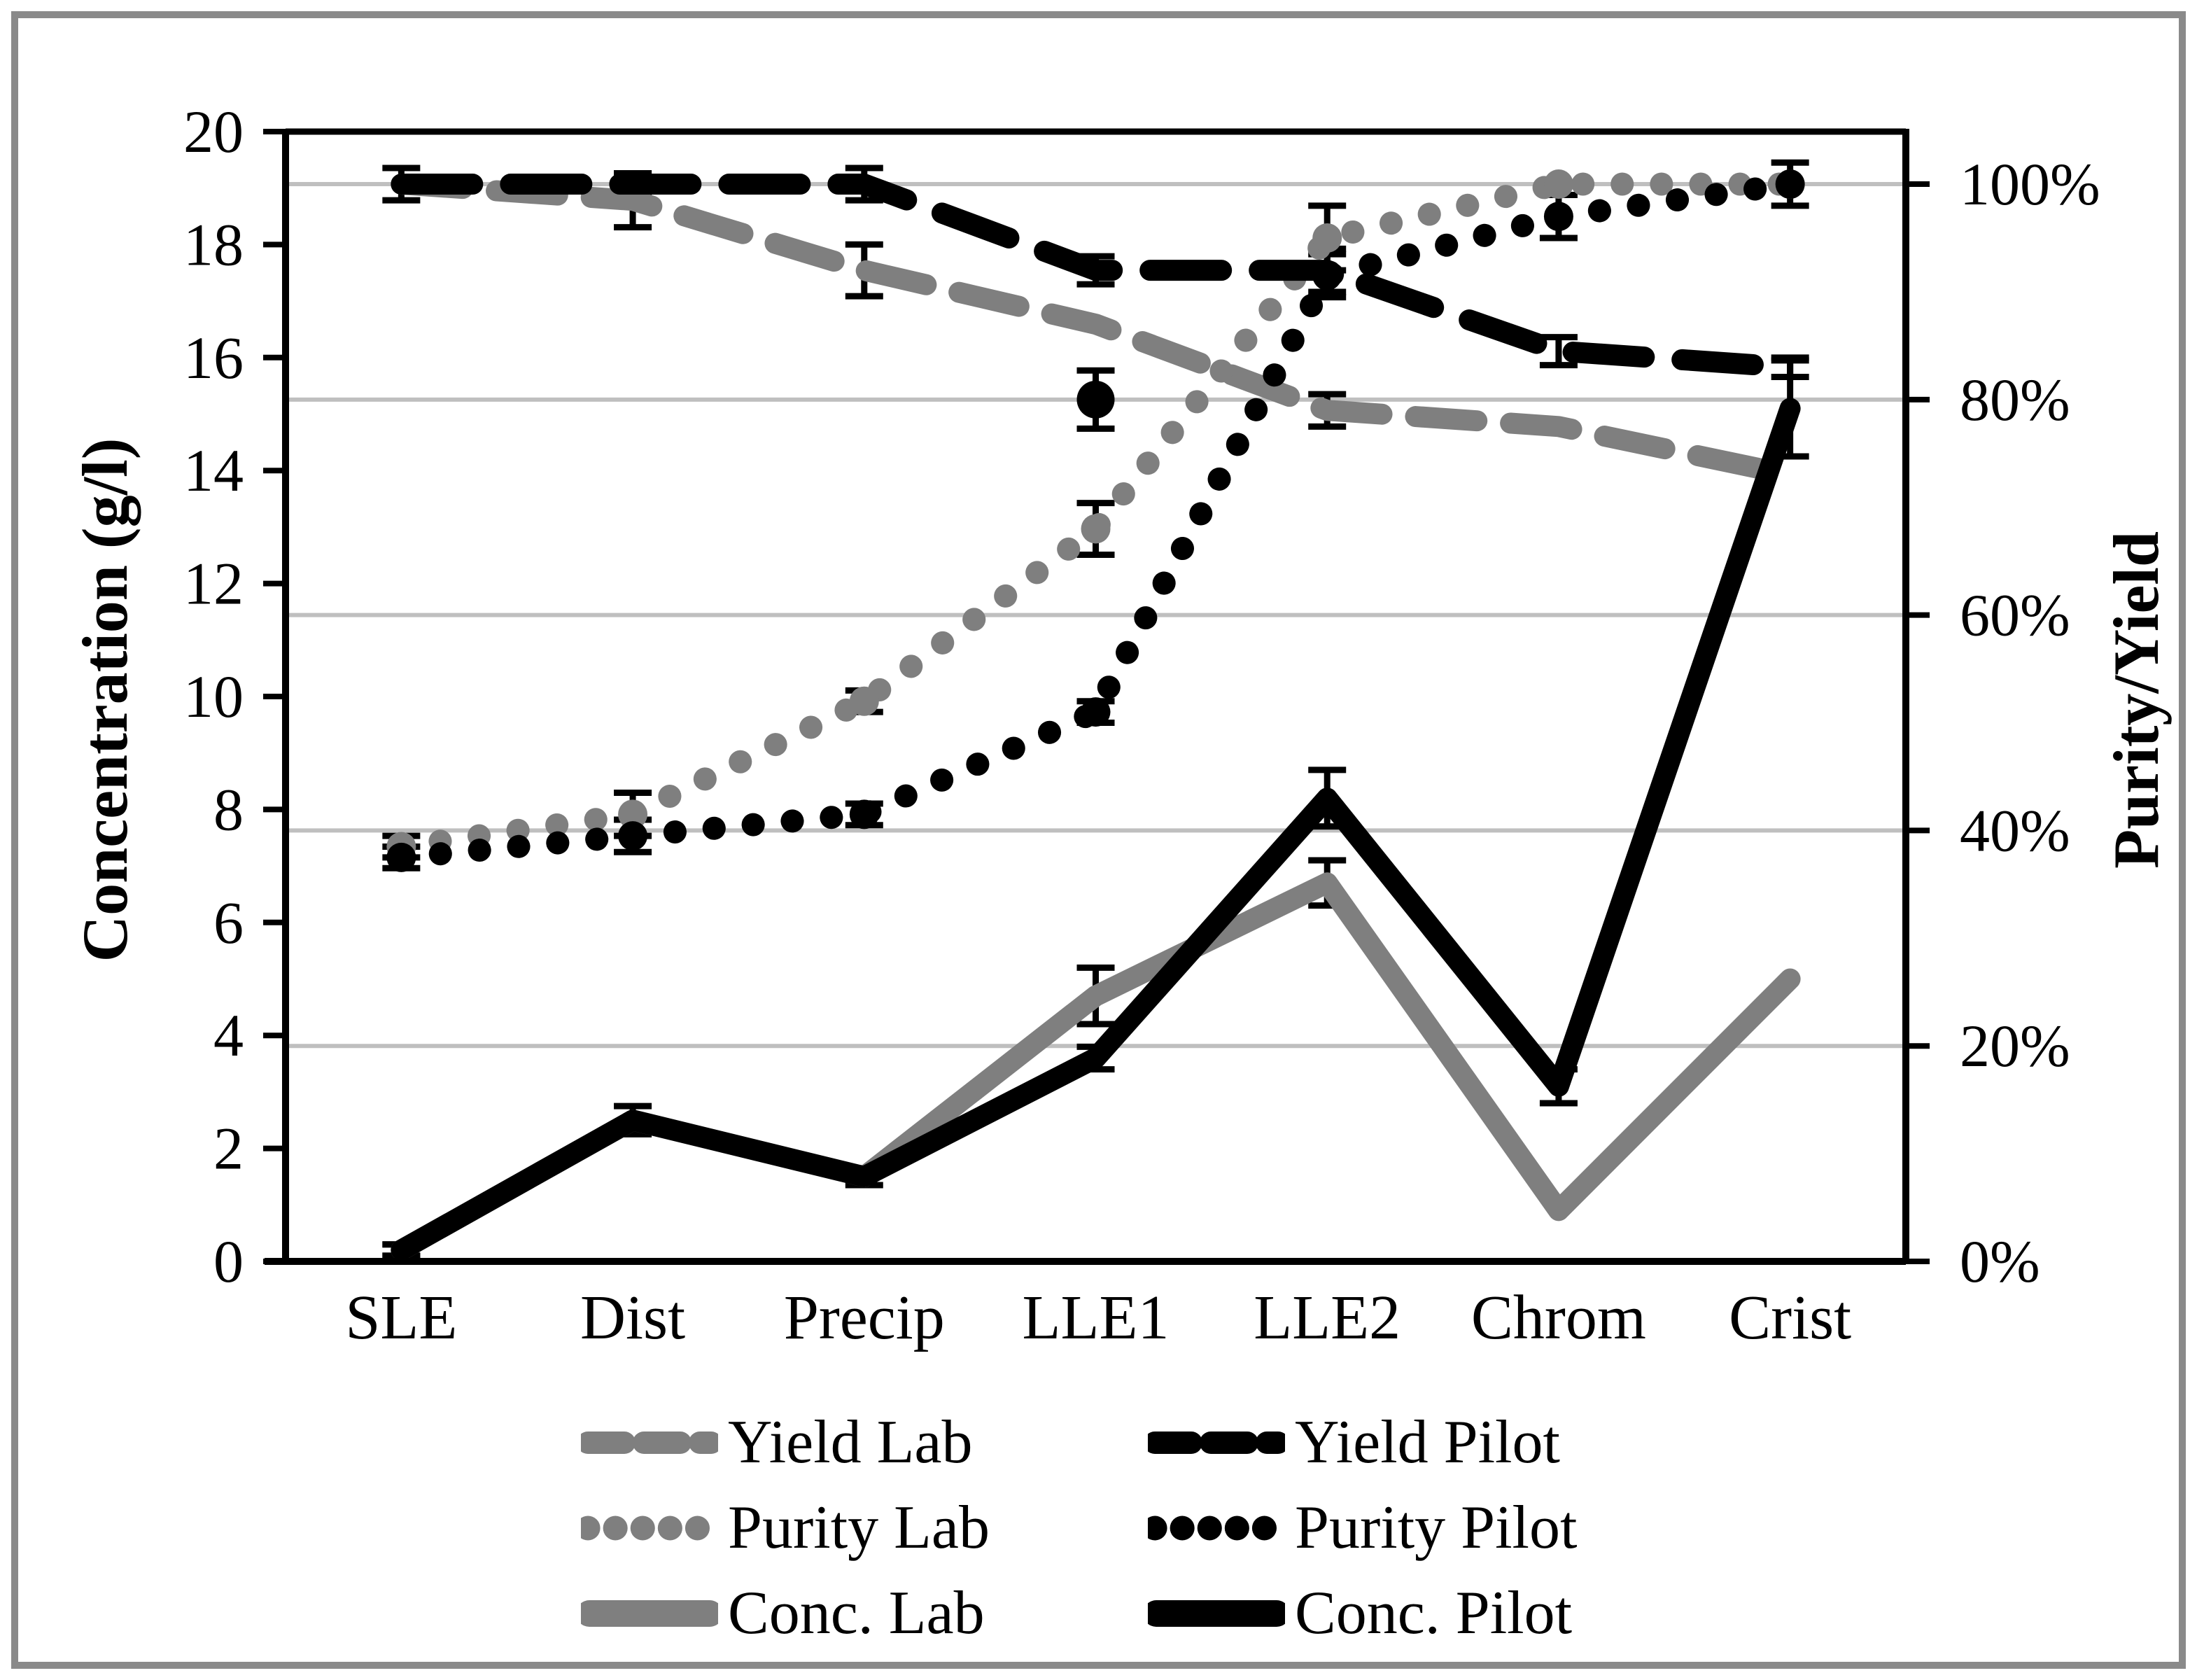  I want to click on marker-isolated-point, so click(1095, 399).